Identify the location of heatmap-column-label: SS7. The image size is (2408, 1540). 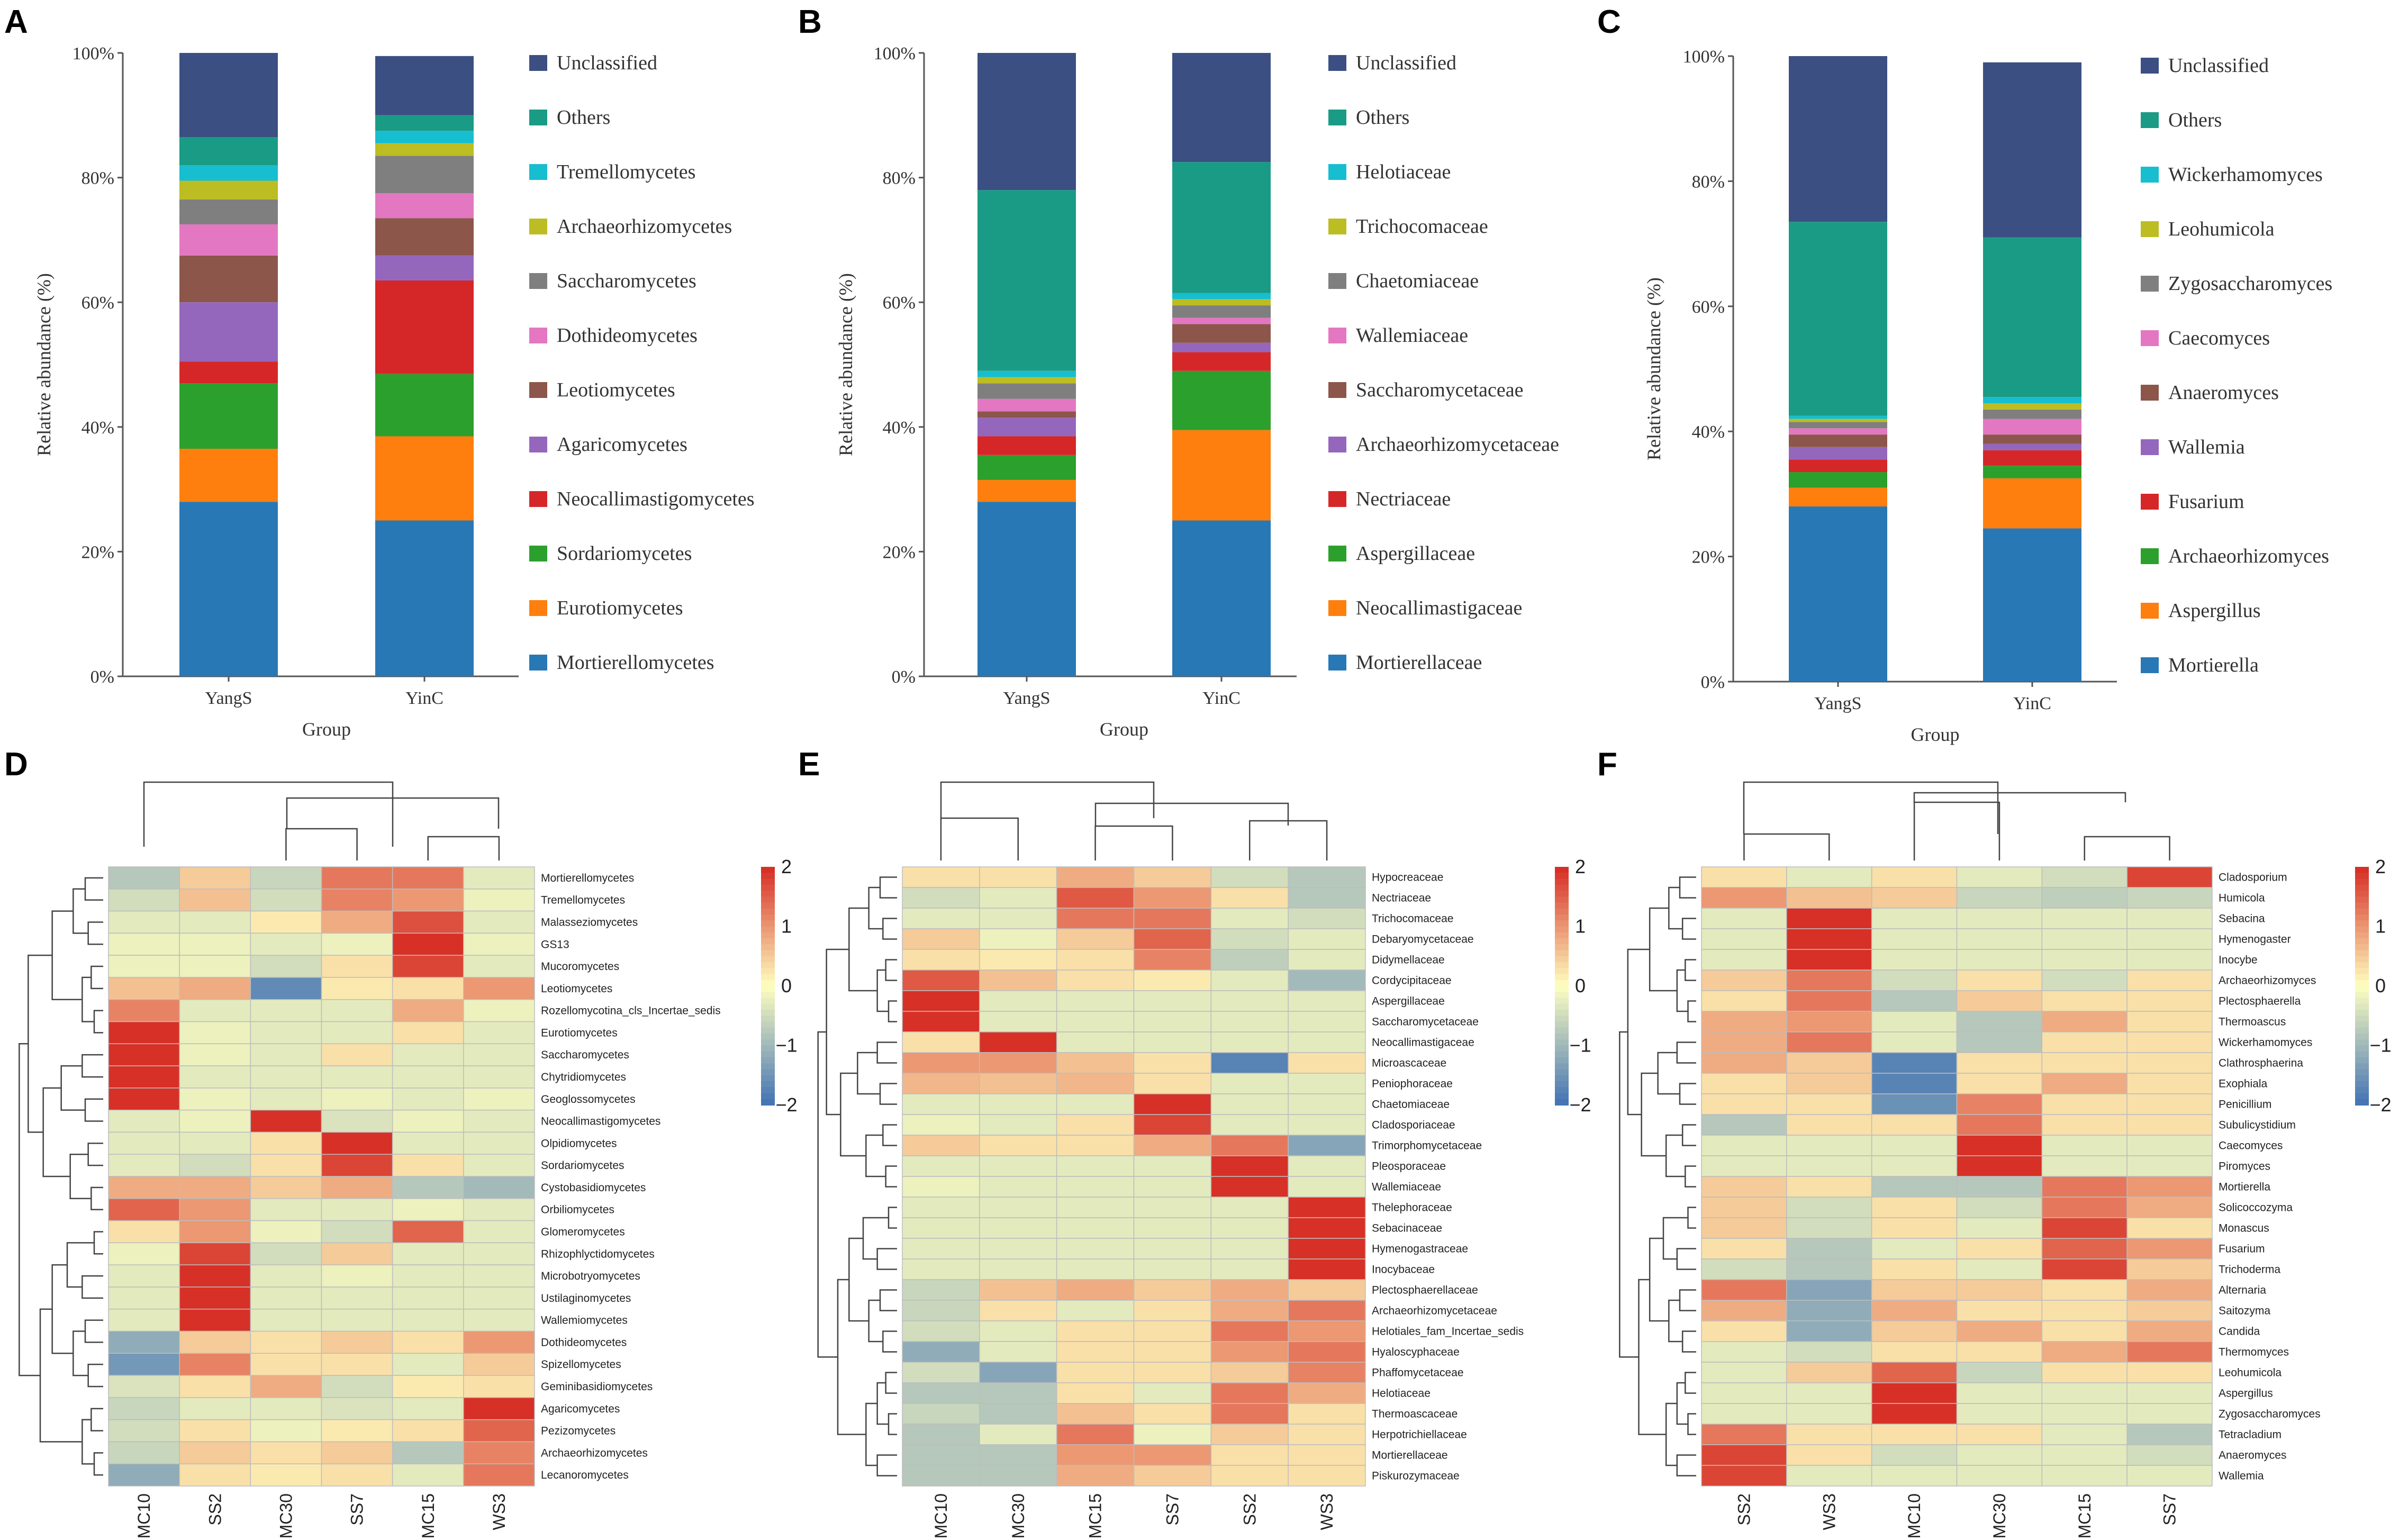
(358, 1509).